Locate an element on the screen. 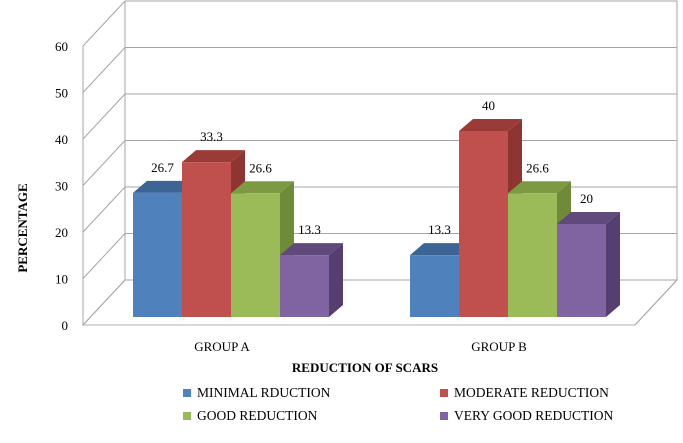 This screenshot has height=443, width=683. legend-item-good: GOOD REDUCTION is located at coordinates (250, 416).